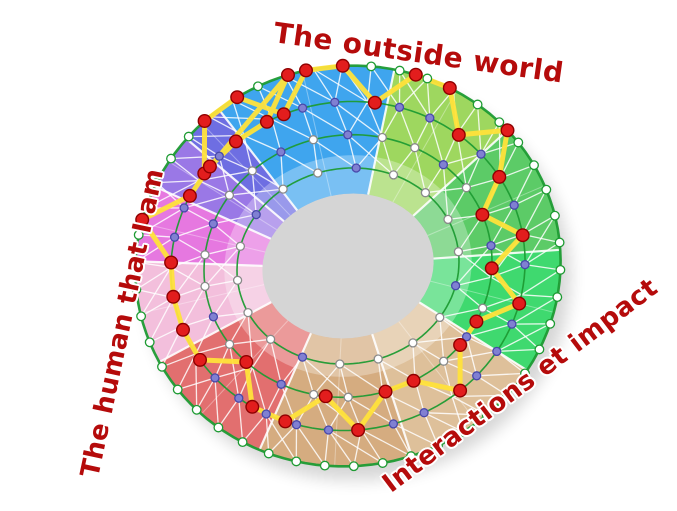  Describe the element at coordinates (242, 165) in the screenshot. I see `sector-indigo` at that location.